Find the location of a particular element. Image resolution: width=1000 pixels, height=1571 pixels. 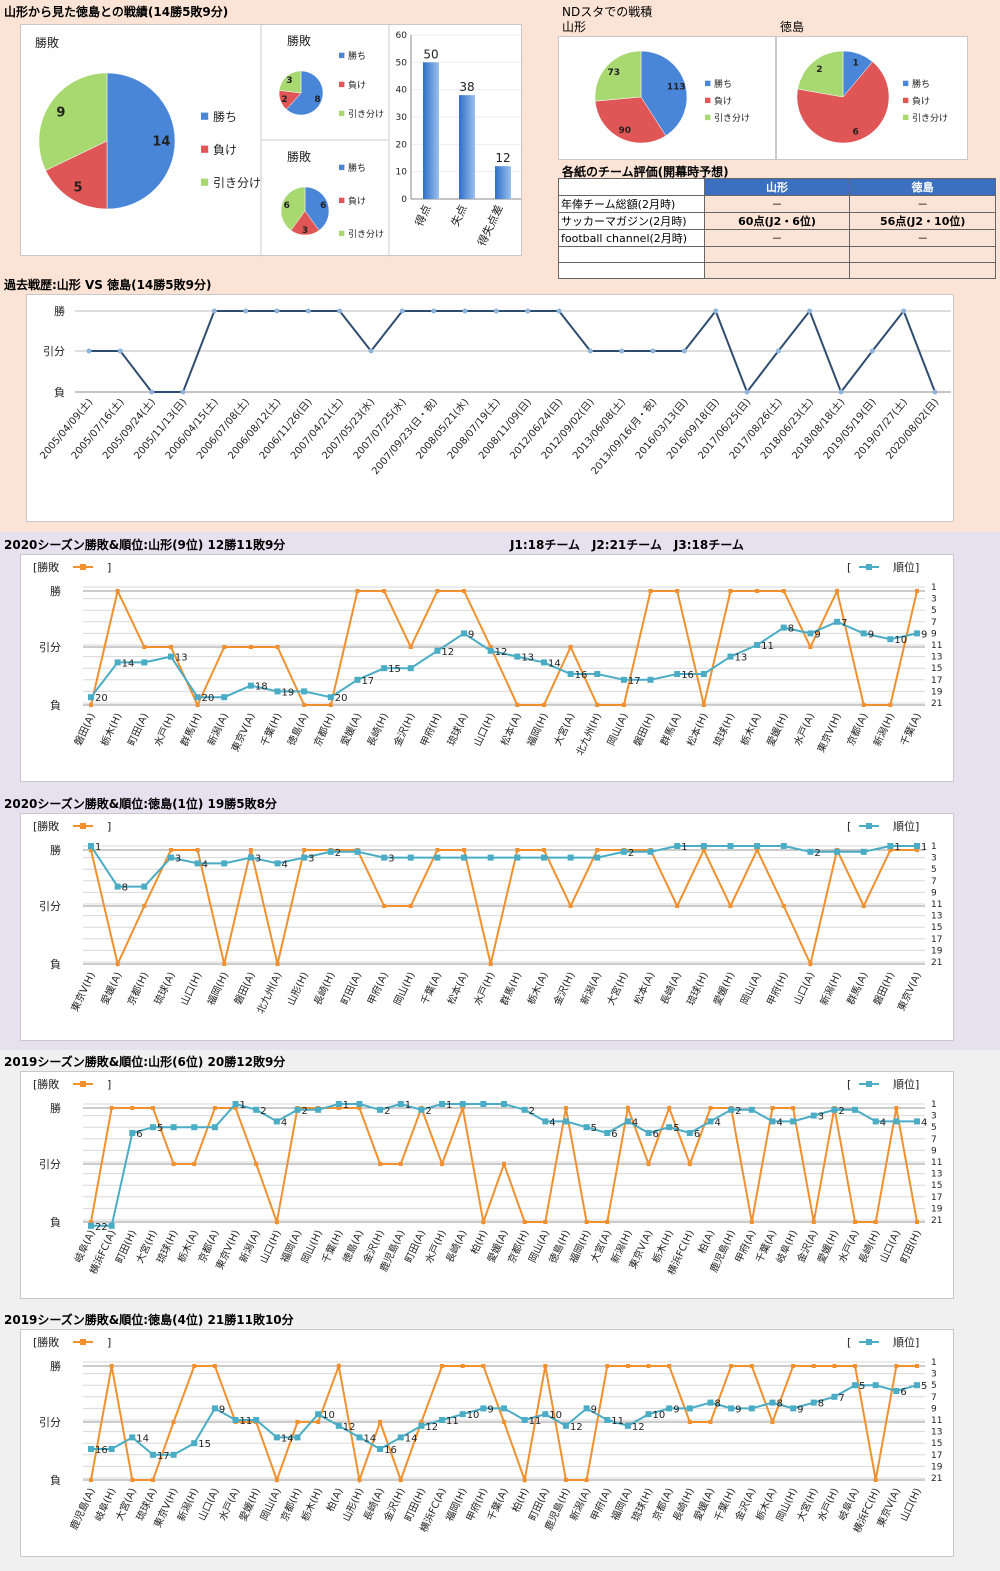

season-x-label: 愛媛(A) is located at coordinates (111, 988).